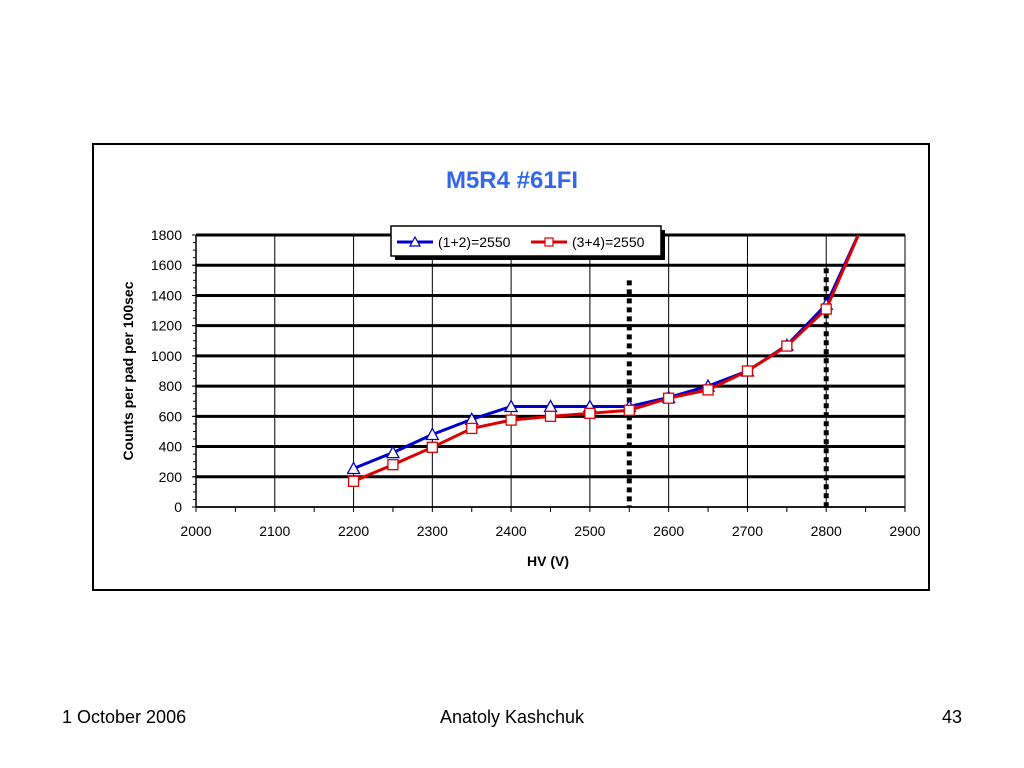  Describe the element at coordinates (166, 265) in the screenshot. I see `y-tick-label: 1600` at that location.